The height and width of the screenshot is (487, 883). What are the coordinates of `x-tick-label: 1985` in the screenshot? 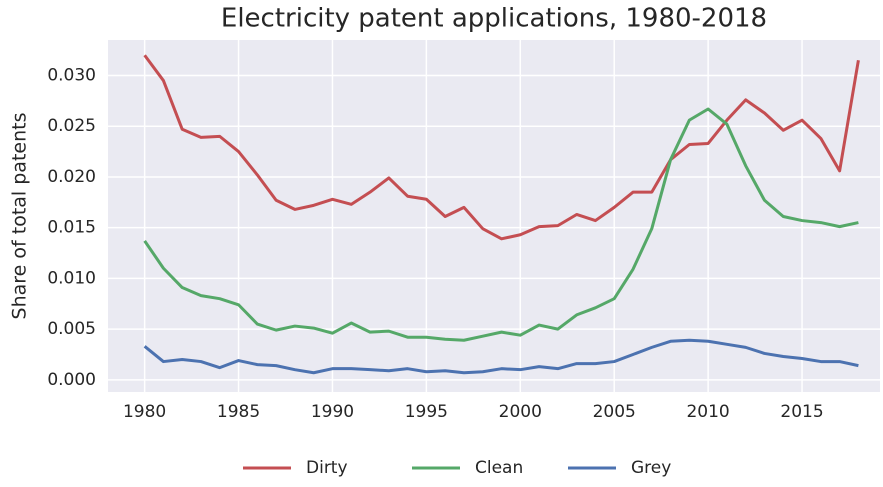 It's located at (238, 412).